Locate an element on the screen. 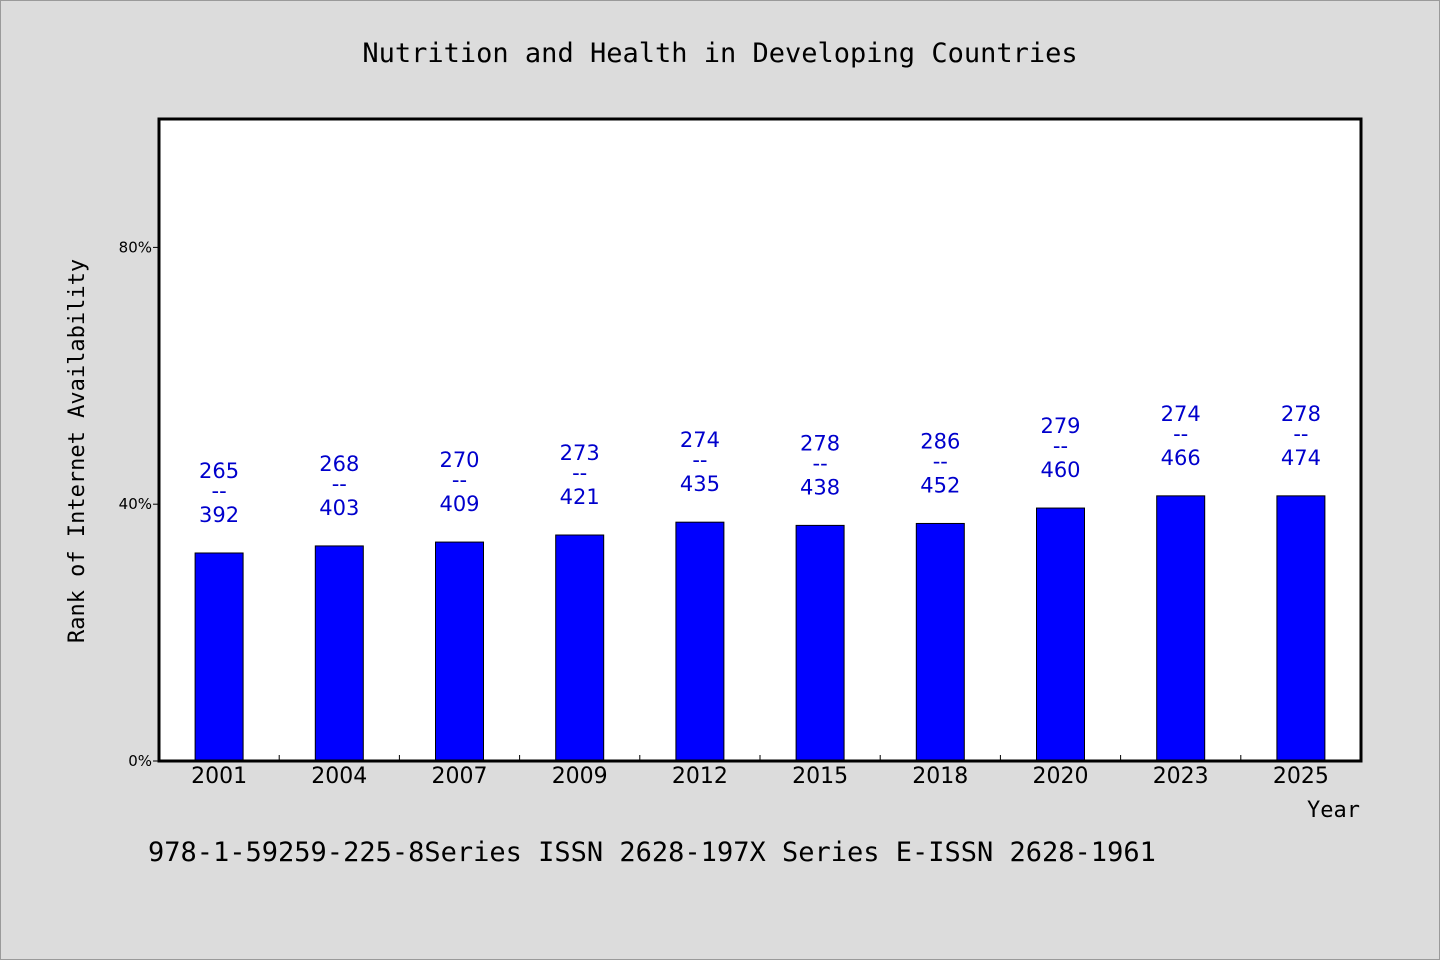 This screenshot has width=1440, height=960. y-tick-label-80: 80% is located at coordinates (135, 247).